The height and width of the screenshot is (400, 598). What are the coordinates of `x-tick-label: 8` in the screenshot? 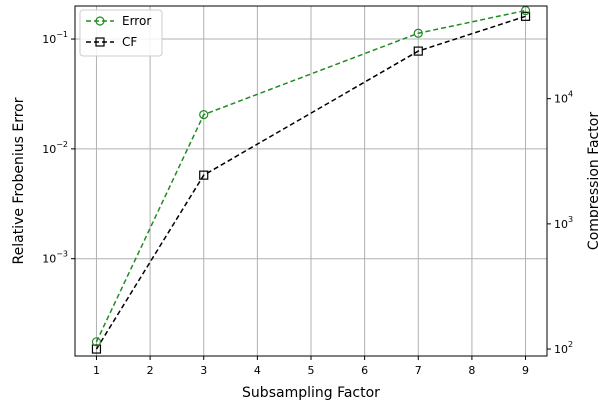 It's located at (471, 370).